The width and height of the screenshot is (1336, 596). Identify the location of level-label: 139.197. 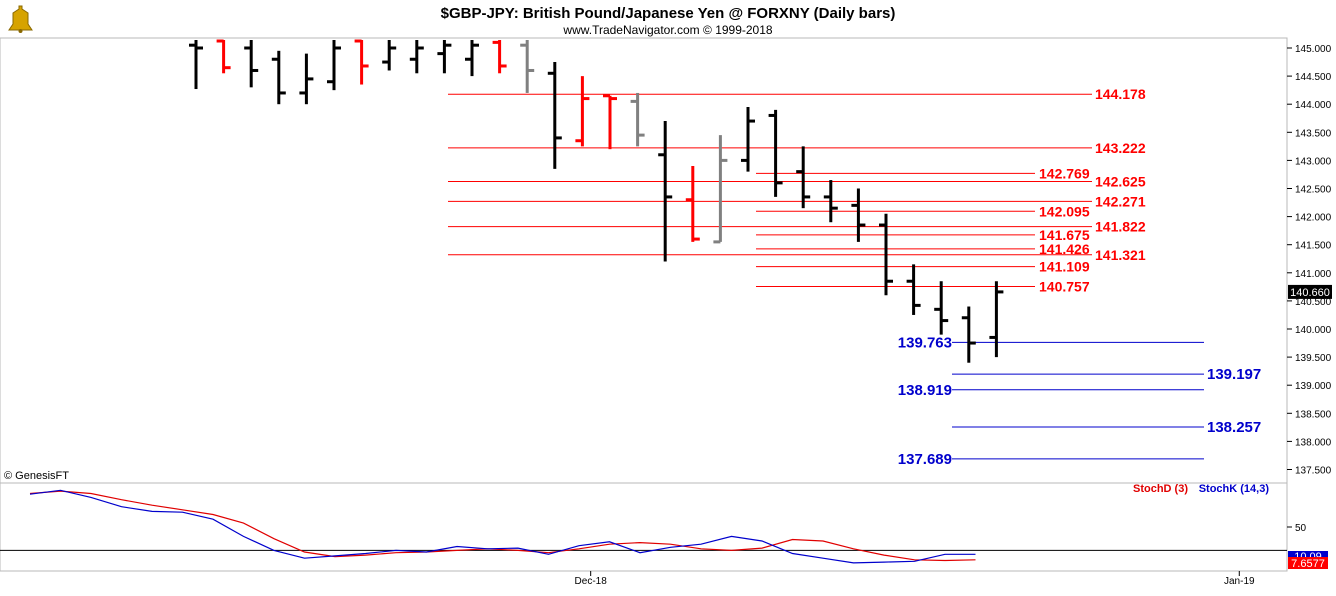
(1234, 374).